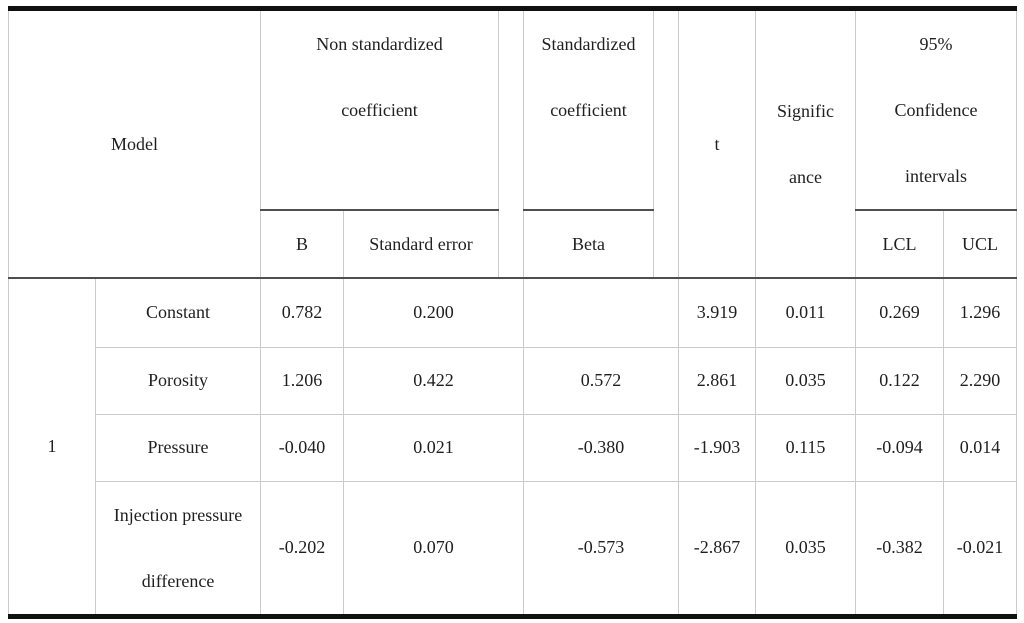 The height and width of the screenshot is (623, 1024). I want to click on header-confidence-intervals: 95% Confidence intervals, so click(936, 109).